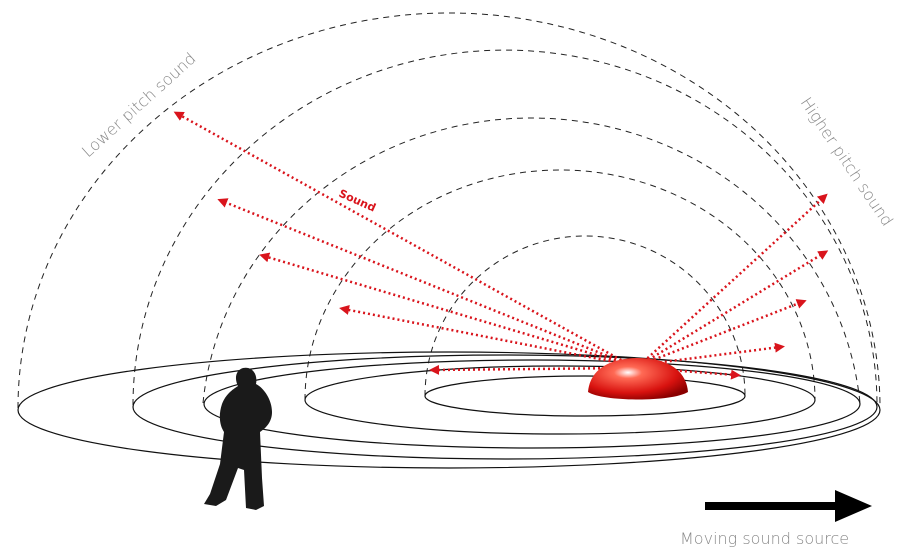 The image size is (901, 552). I want to click on sound-label: Sound, so click(357, 201).